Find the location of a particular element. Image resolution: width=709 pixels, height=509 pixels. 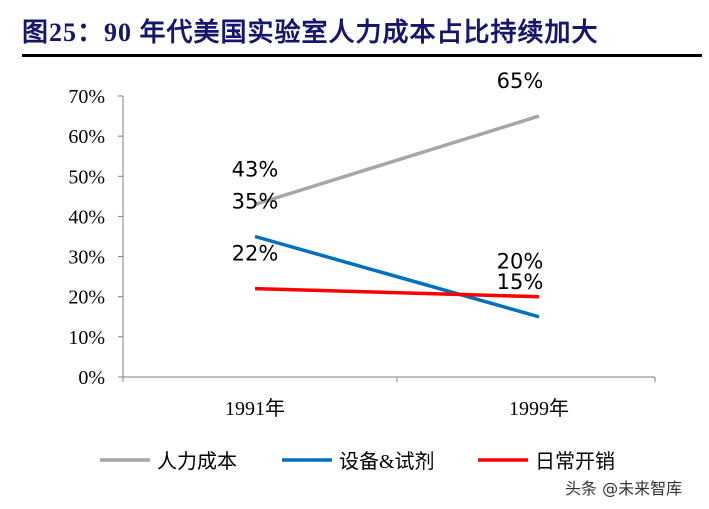

data-label: 35% is located at coordinates (255, 202).